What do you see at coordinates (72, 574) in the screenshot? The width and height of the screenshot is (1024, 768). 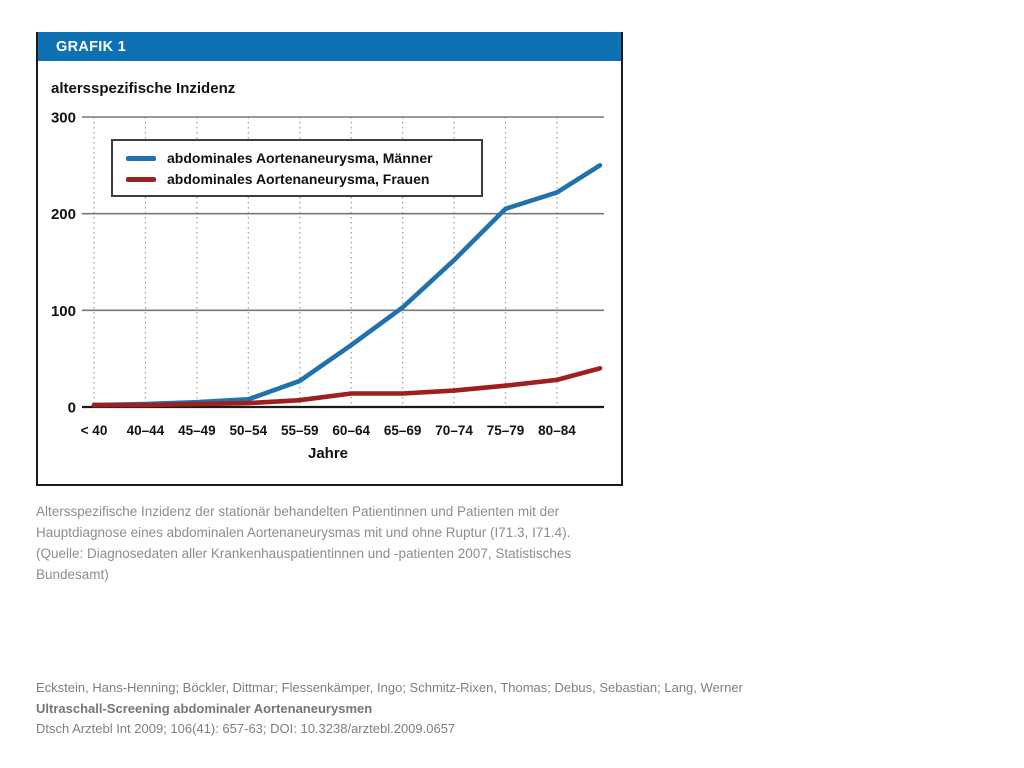 I see `caption-line: Bundesamt)` at bounding box center [72, 574].